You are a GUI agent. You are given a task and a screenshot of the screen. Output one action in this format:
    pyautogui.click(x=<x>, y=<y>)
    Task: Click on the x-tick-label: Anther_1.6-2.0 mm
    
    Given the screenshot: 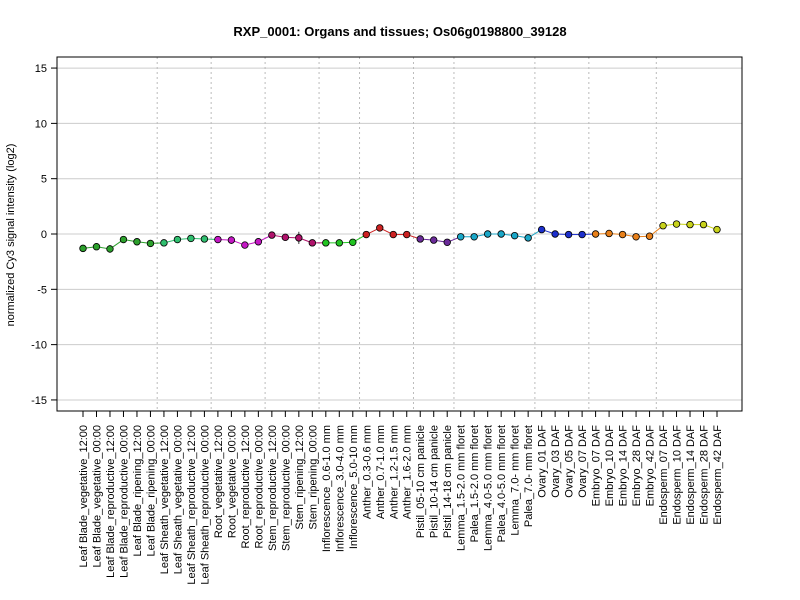 What is the action you would take?
    pyautogui.click(x=408, y=472)
    